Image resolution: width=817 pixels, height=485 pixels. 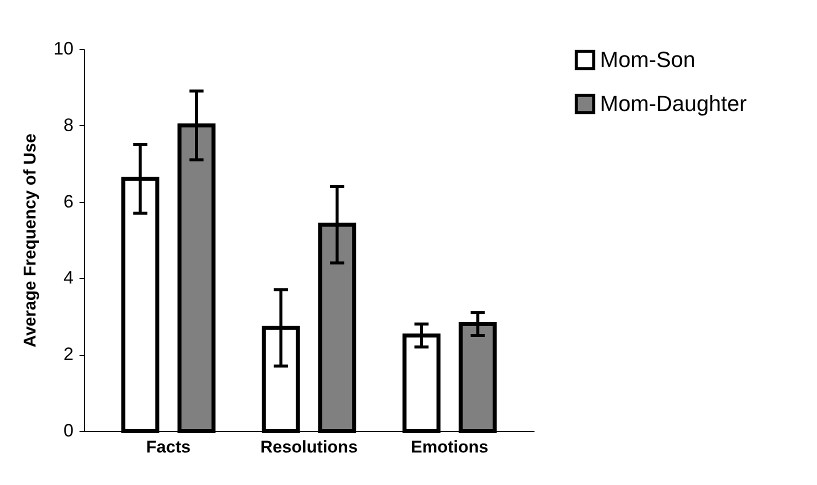 I want to click on y-tick-label: 2, so click(x=68, y=354).